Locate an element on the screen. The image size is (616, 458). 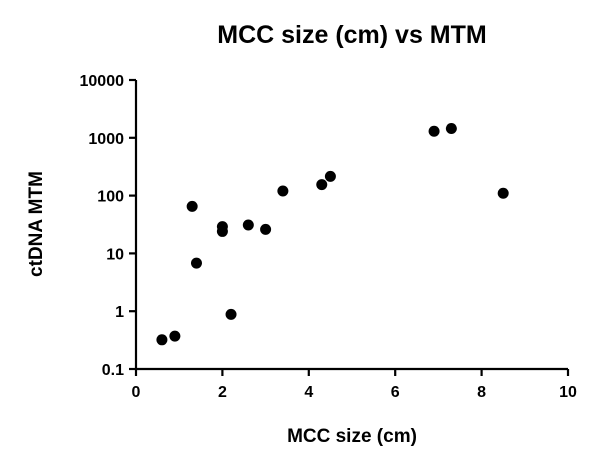
y-tick-label: 10 is located at coordinates (115, 254).